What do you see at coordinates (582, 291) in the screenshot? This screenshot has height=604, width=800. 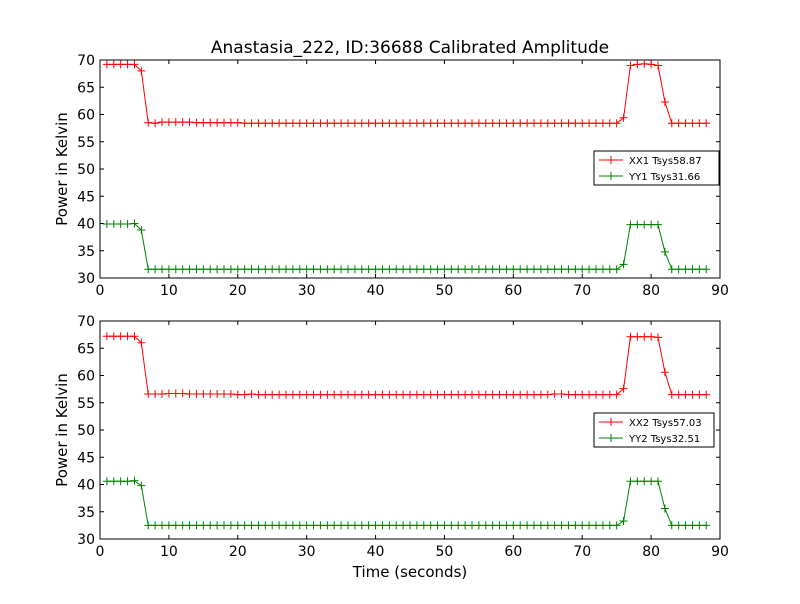 I see `x-tick-label: 70` at bounding box center [582, 291].